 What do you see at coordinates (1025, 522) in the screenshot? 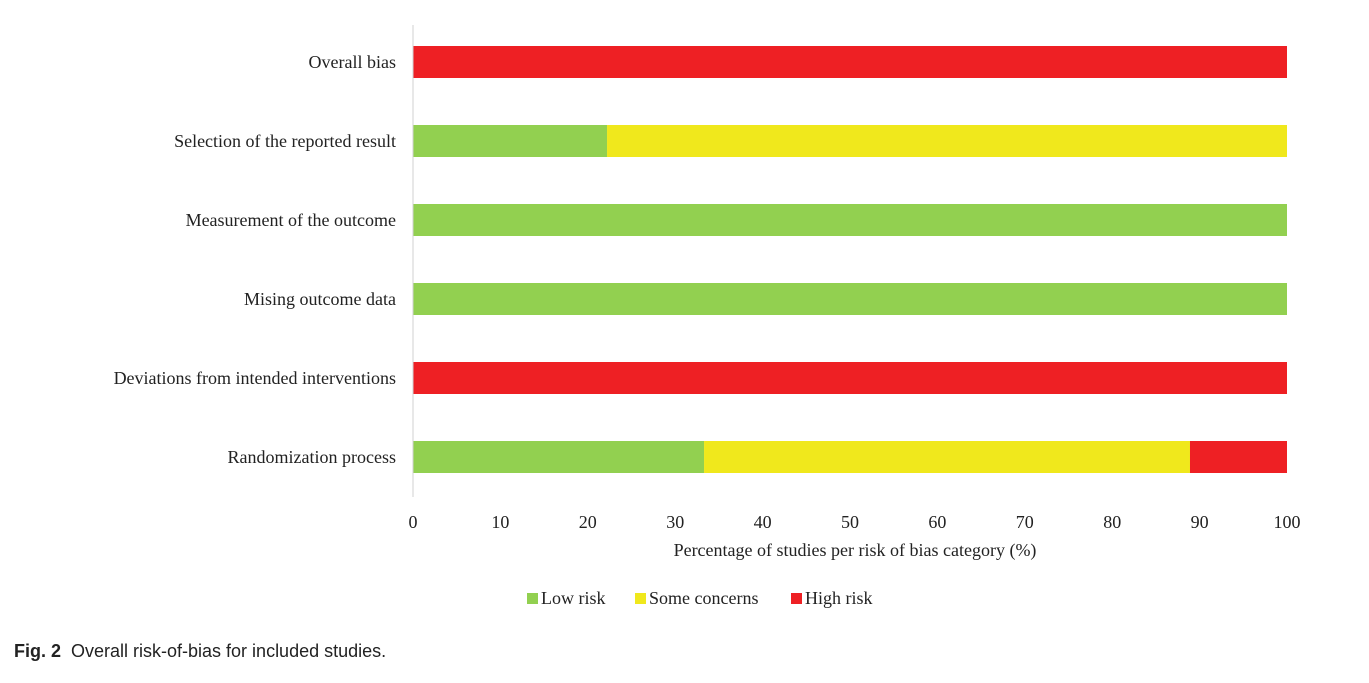
I see `x-tick-label: 70` at bounding box center [1025, 522].